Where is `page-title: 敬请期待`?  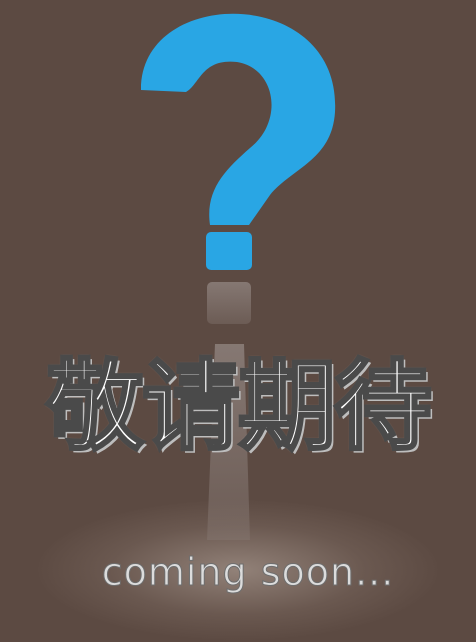 page-title: 敬请期待 is located at coordinates (238, 407).